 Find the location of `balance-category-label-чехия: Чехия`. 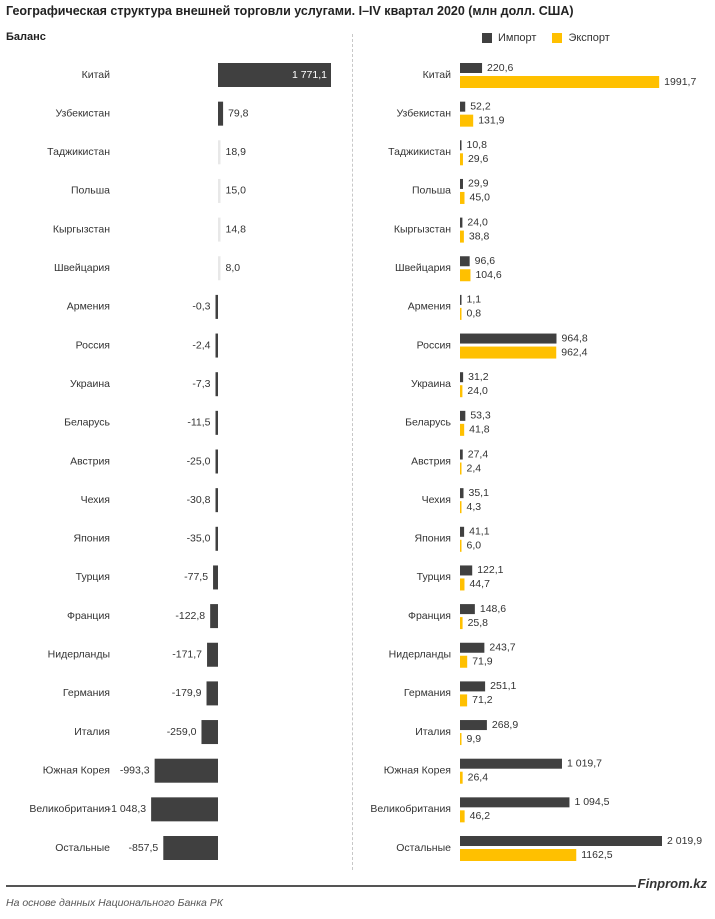

balance-category-label-чехия: Чехия is located at coordinates (95, 500).